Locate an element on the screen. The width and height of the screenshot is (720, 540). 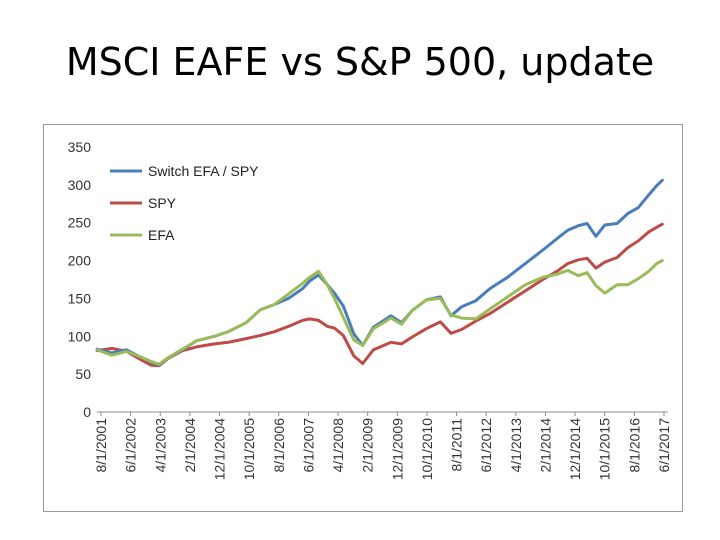
x-tick-label: 12/1/2014 is located at coordinates (575, 449).